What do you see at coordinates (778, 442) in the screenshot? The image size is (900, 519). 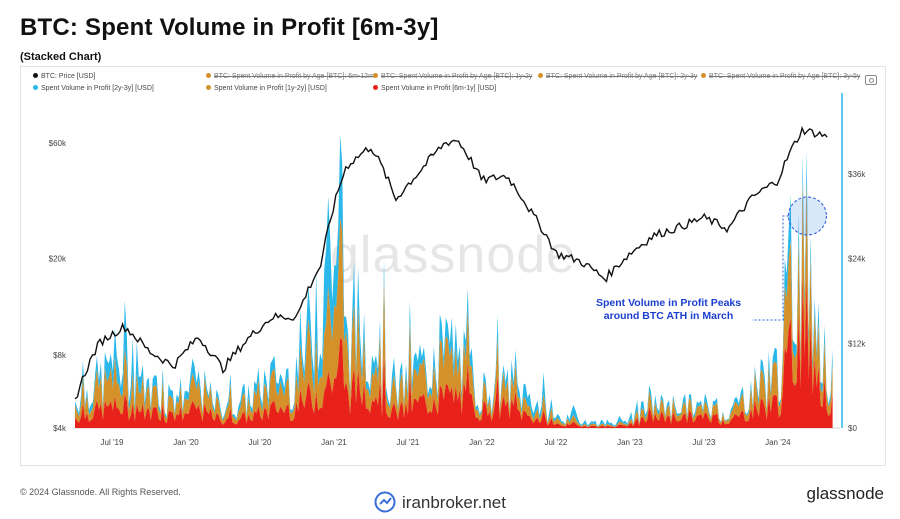 I see `x-tick-label: Jan '24` at bounding box center [778, 442].